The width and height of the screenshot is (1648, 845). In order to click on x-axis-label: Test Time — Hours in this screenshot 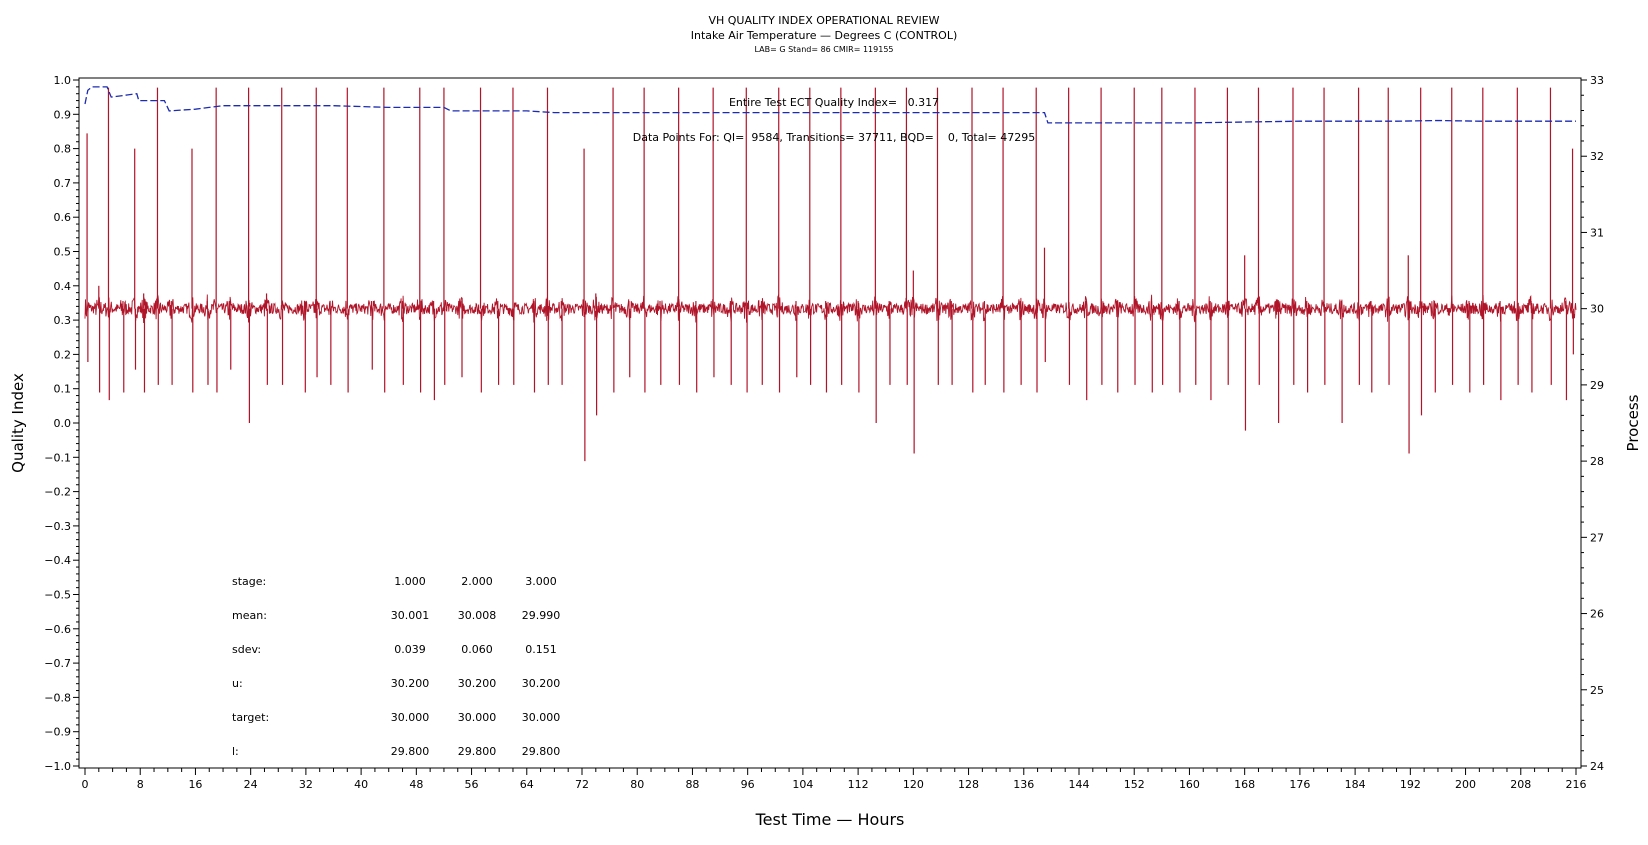, I will do `click(830, 819)`.